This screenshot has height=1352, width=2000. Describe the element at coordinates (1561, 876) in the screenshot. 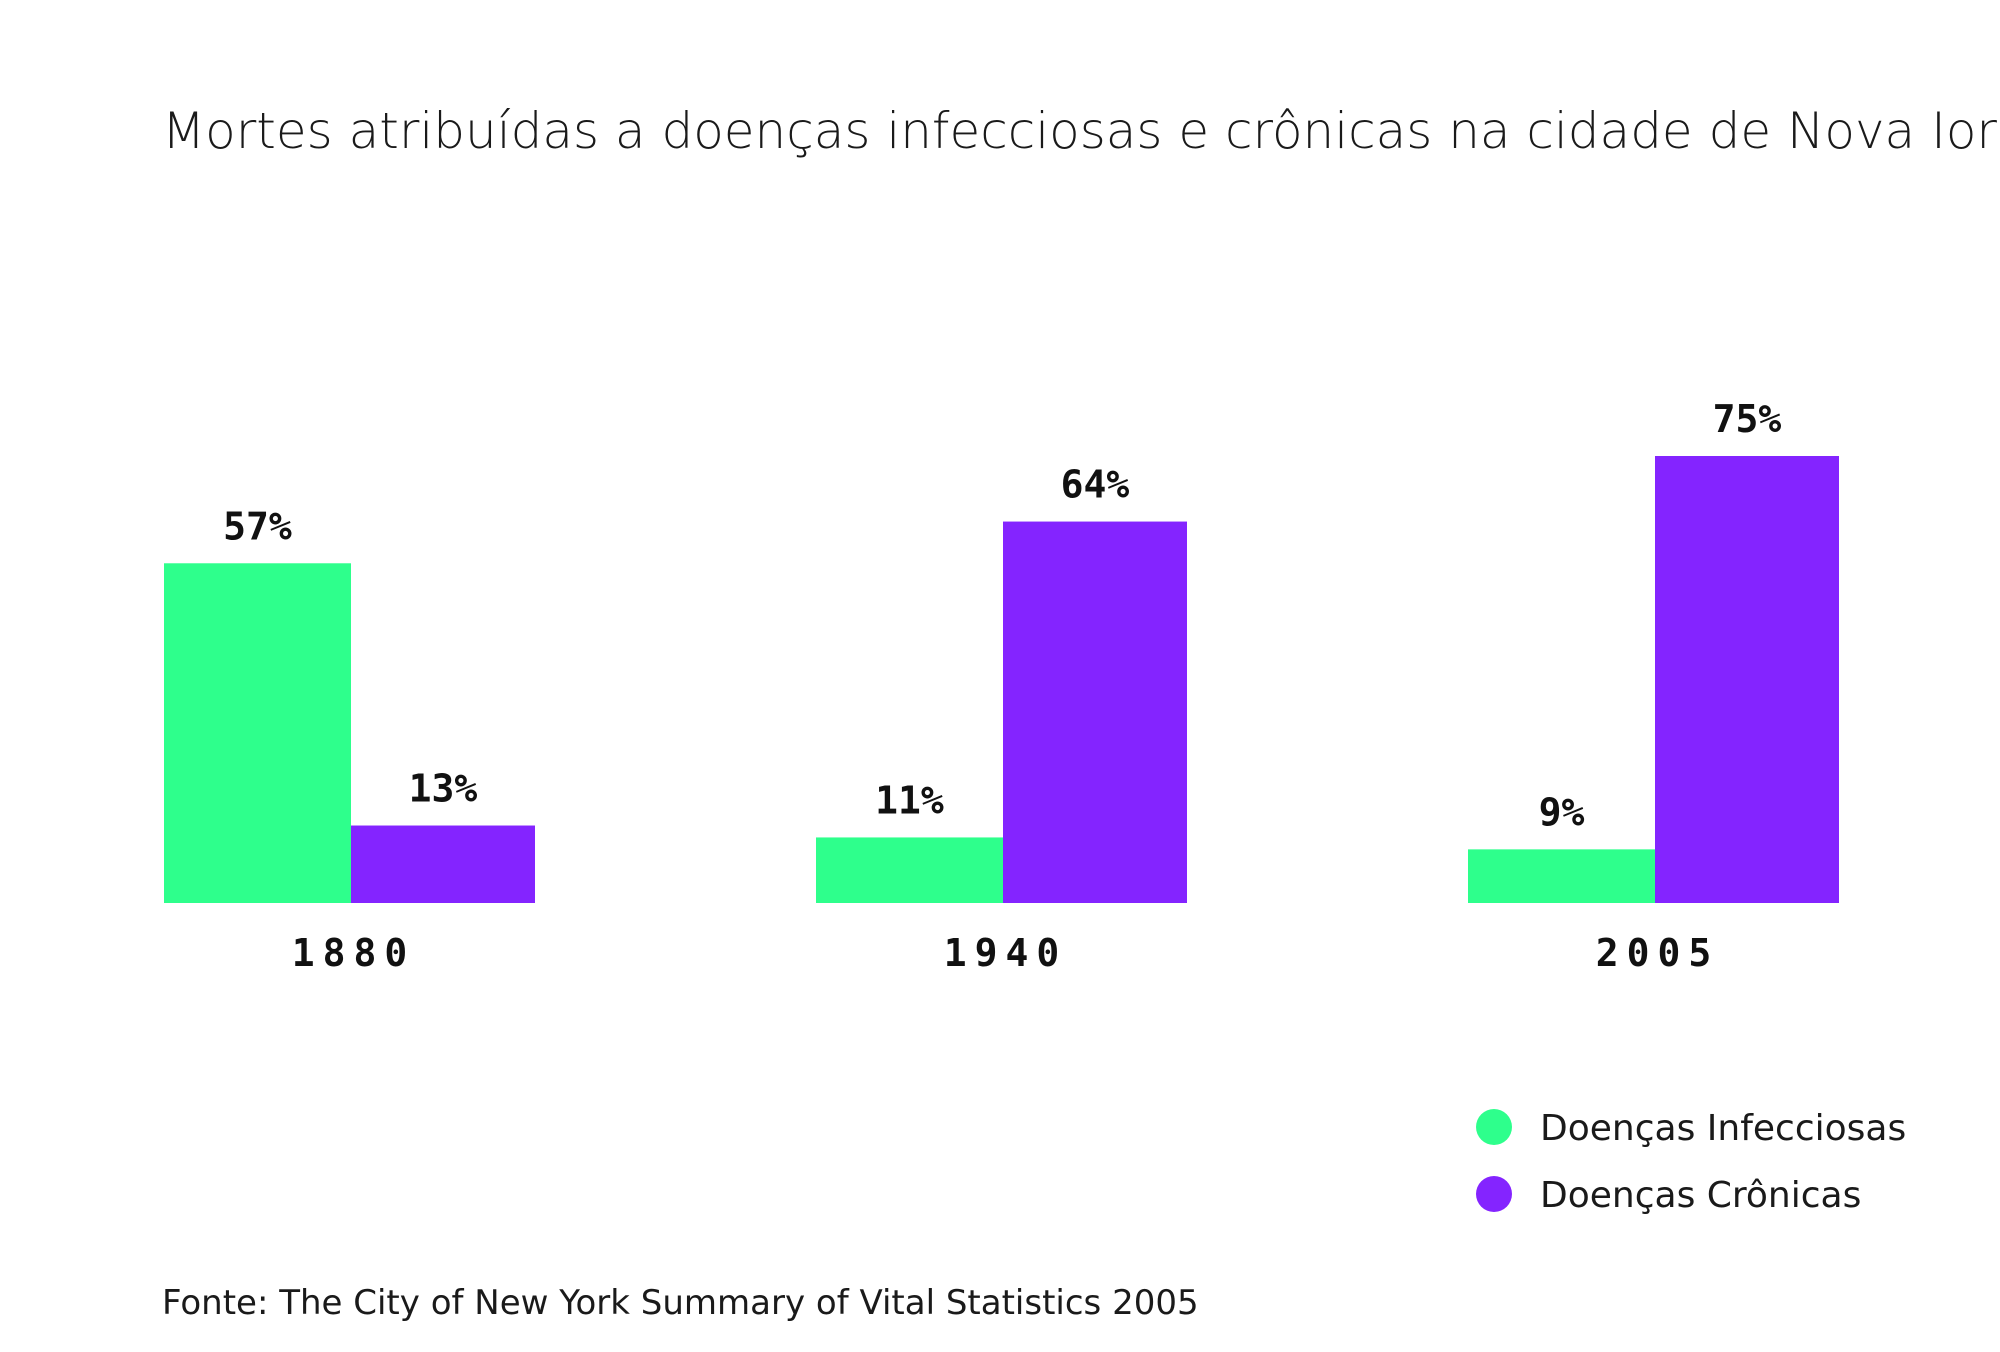

I see `bar-2005-infecciosas` at that location.